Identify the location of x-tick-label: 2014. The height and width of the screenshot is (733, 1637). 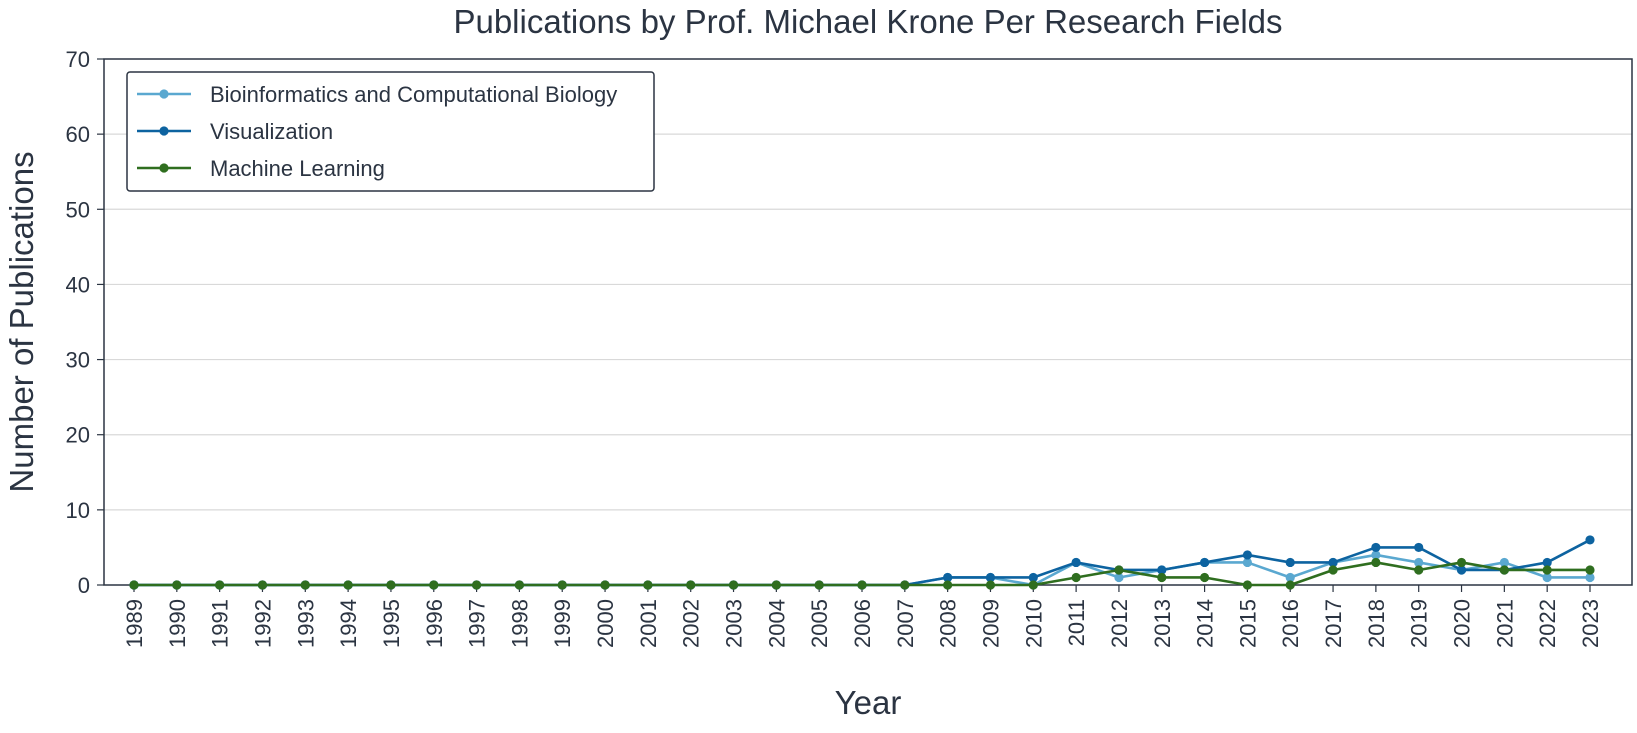
(1205, 623).